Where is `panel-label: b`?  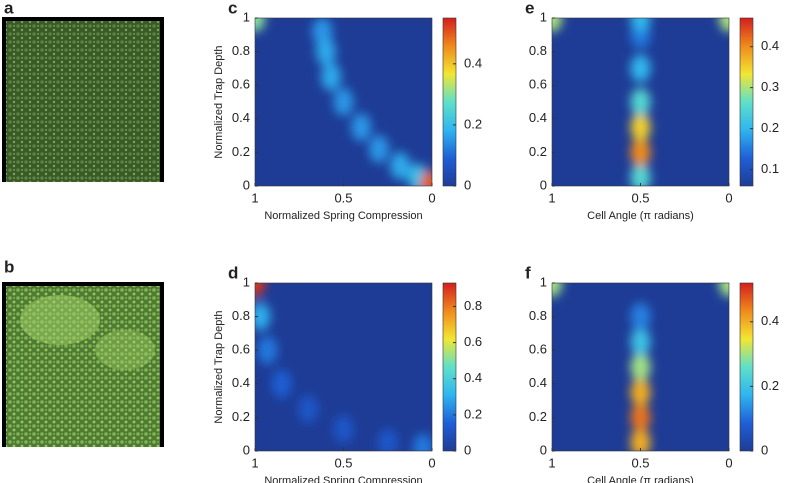 panel-label: b is located at coordinates (9, 266).